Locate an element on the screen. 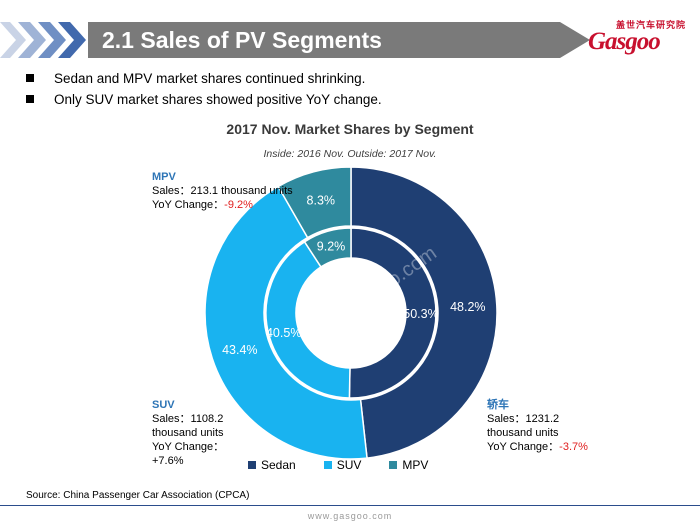 This screenshot has height=525, width=700. mpv-callout-sales: Sales：213.1 thousand units is located at coordinates (222, 191).